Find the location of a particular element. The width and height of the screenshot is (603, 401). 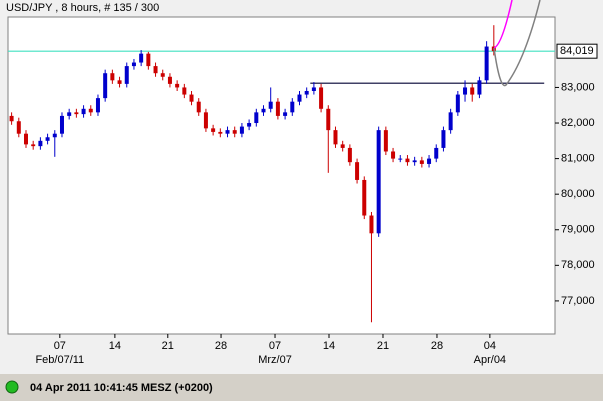

current-price-box is located at coordinates (577, 51).